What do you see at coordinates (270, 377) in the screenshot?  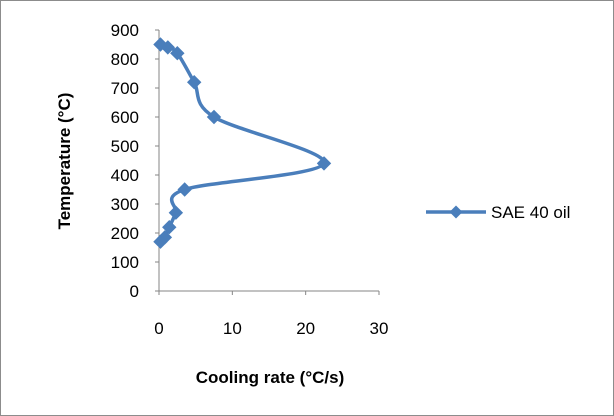 I see `x-axis-title: Cooling rate (°C/s)` at bounding box center [270, 377].